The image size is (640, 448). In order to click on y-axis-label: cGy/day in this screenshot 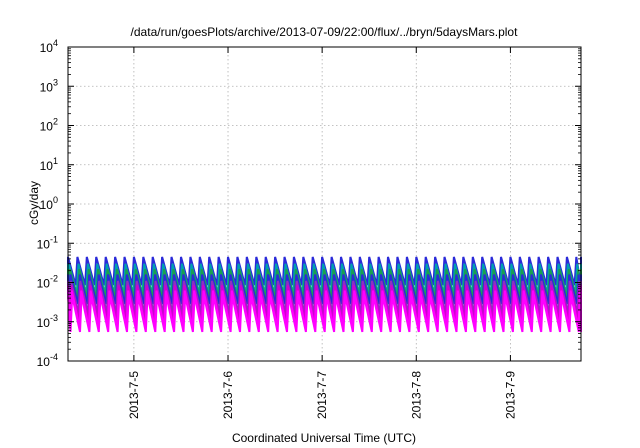, I will do `click(34, 203)`.